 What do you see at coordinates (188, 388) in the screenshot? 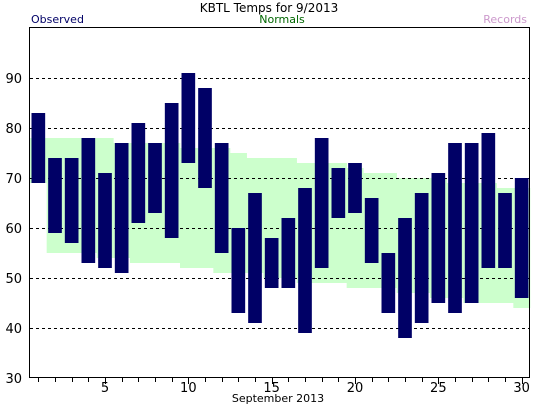
I see `x-tick-label-10: 10` at bounding box center [188, 388].